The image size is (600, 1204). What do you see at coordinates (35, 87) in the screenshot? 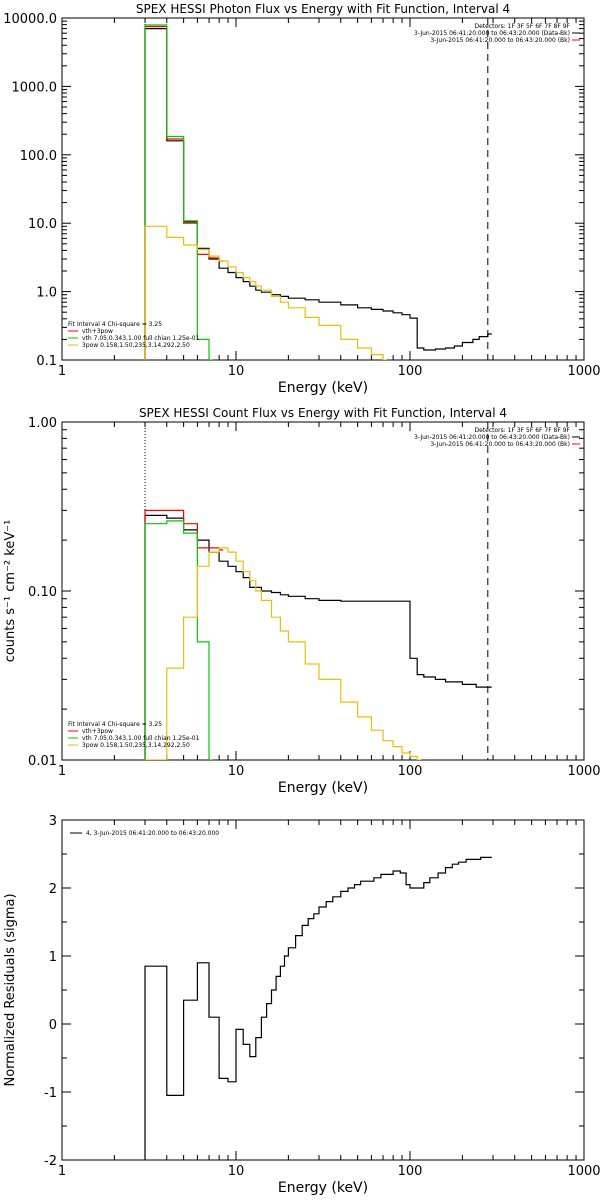
I see `y-tick-label: 1000.0` at bounding box center [35, 87].